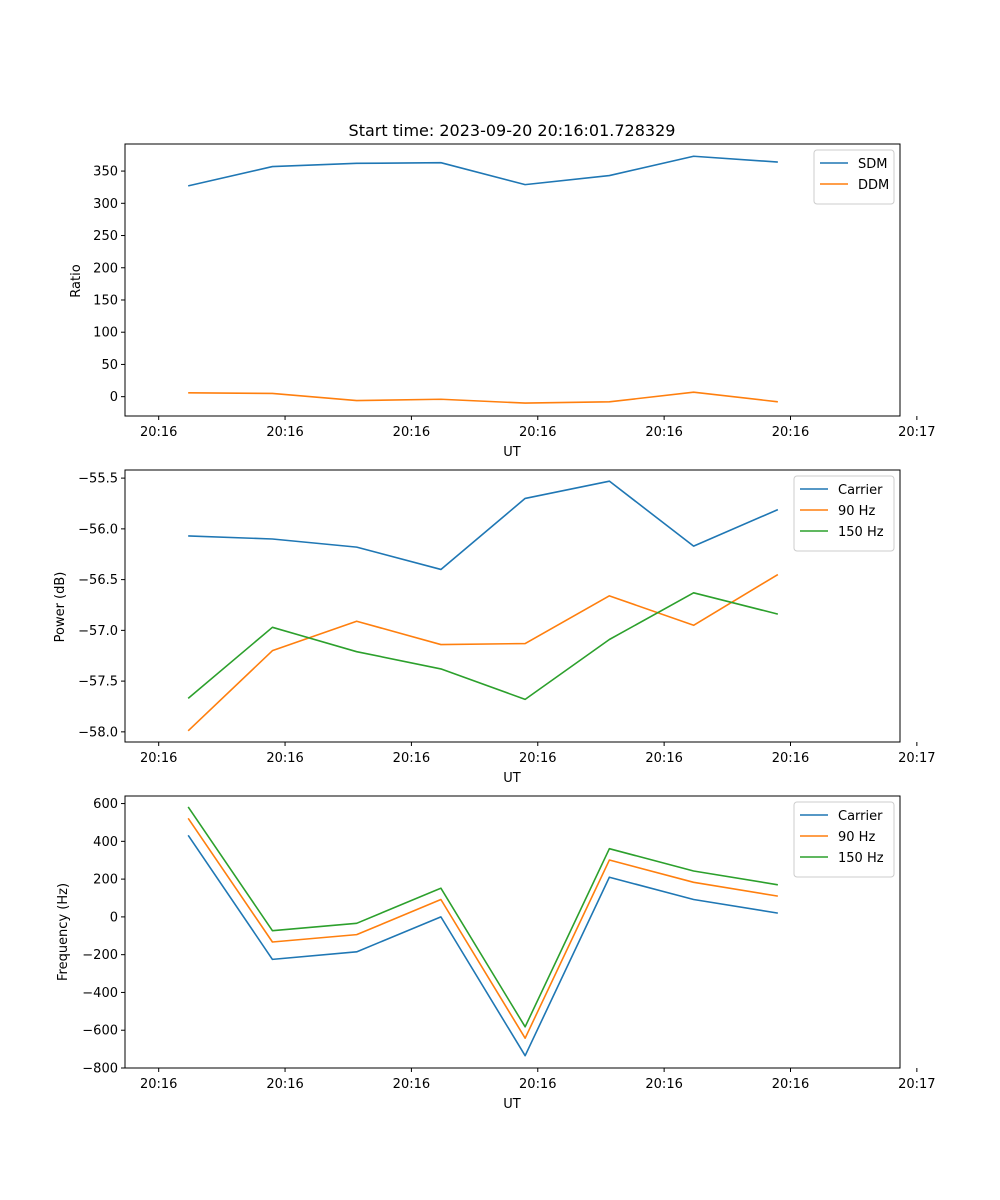 This screenshot has height=1200, width=1000. What do you see at coordinates (100, 955) in the screenshot?
I see `y-tick-label: −200` at bounding box center [100, 955].